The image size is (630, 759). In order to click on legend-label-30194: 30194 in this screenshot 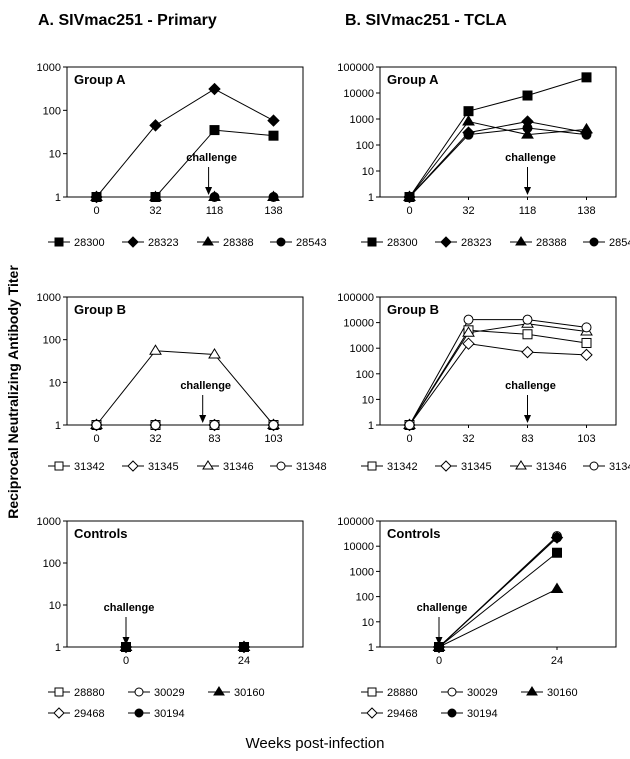, I will do `click(169, 714)`.